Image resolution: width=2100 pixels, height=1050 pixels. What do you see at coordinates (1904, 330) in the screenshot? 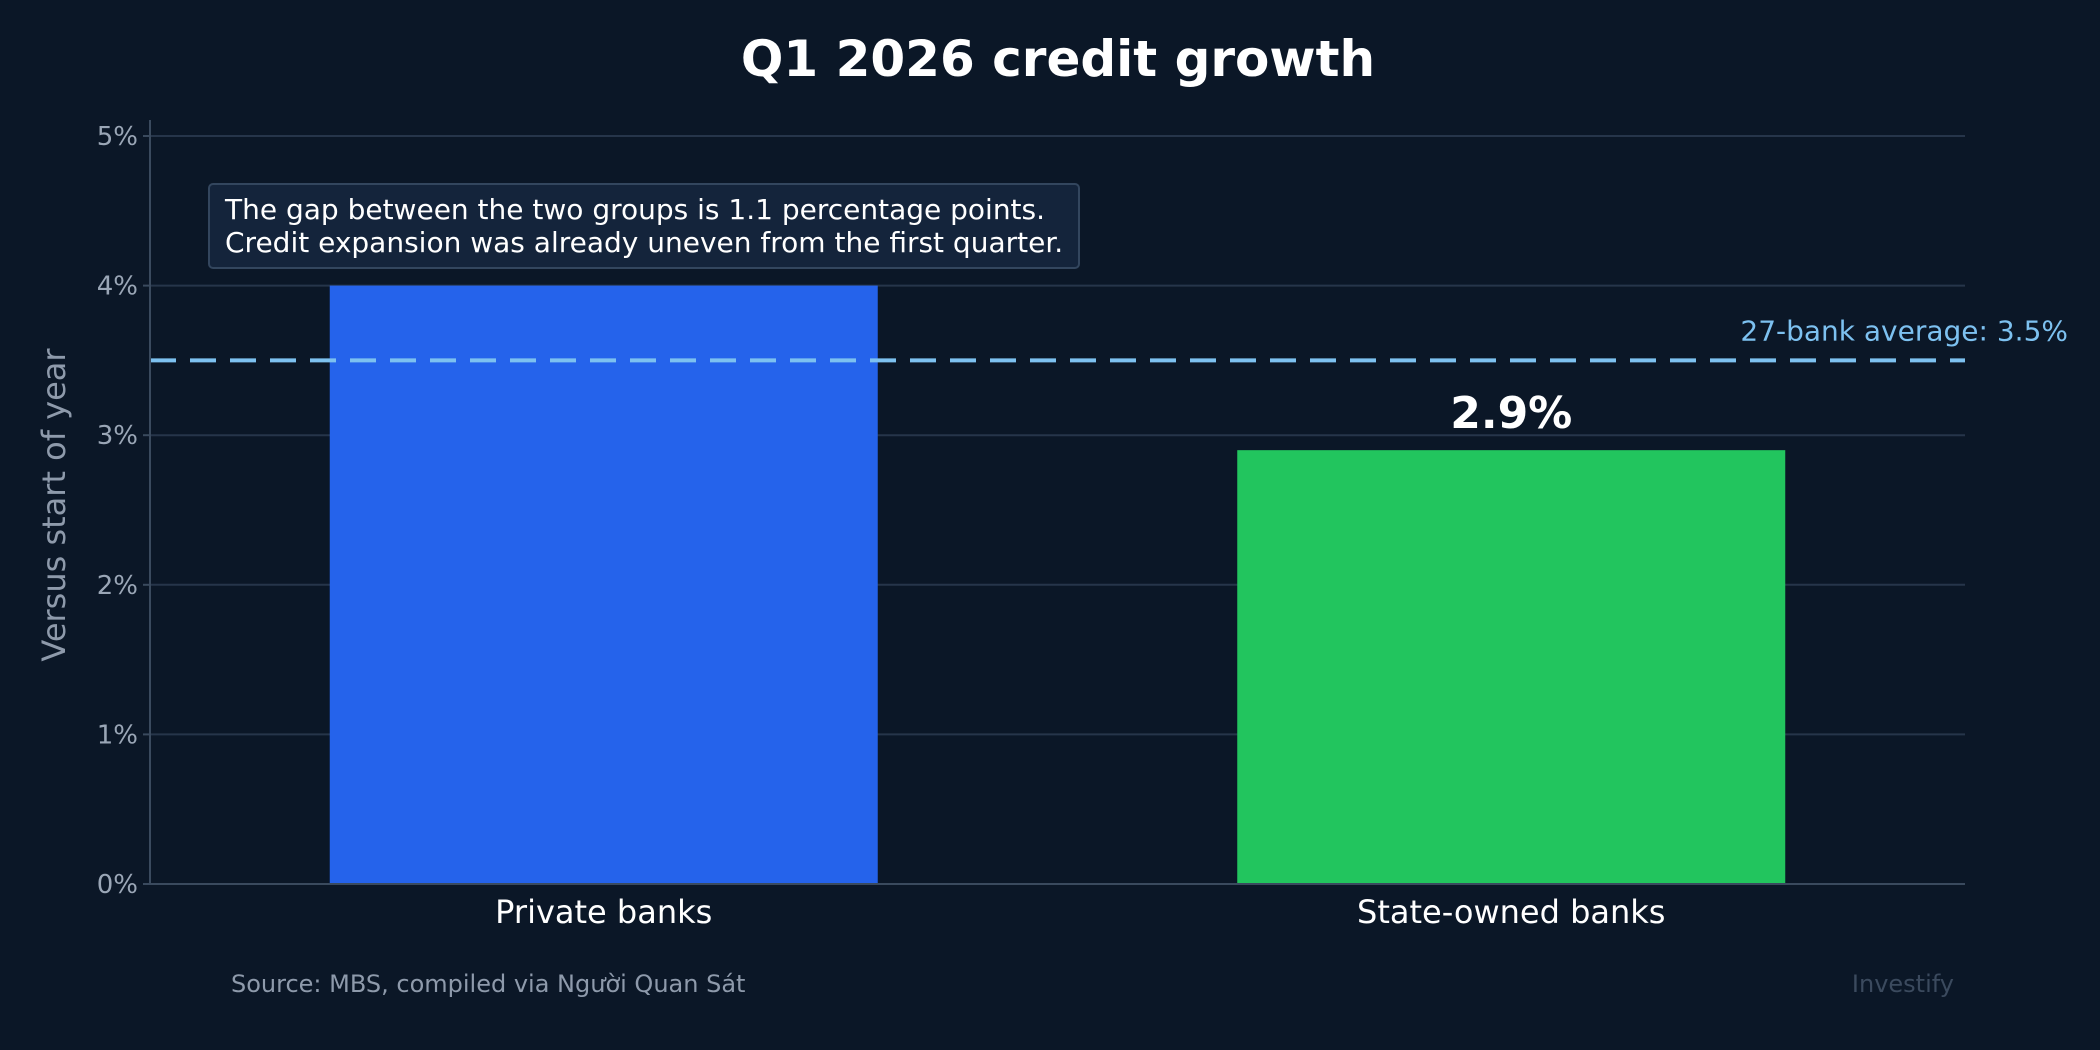
I see `reference-line-label: 27-bank average: 3.5%` at bounding box center [1904, 330].